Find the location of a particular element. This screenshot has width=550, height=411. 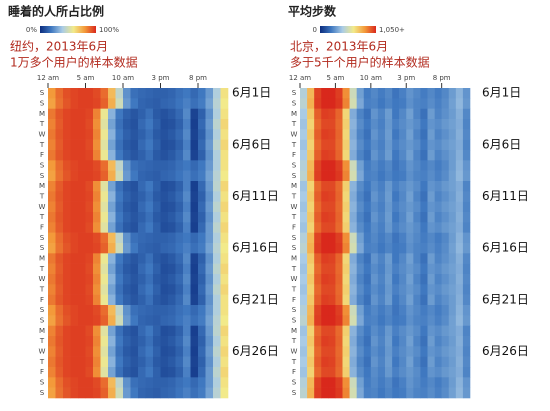

x-tick-label: 3 pm is located at coordinates (161, 78).